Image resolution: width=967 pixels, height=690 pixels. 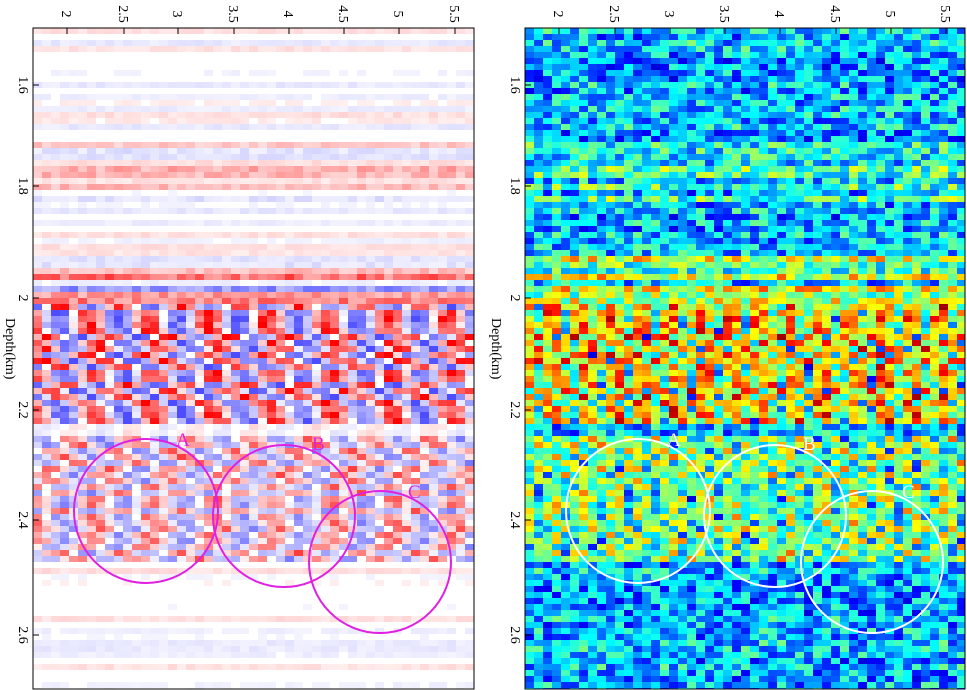 What do you see at coordinates (514, 85) in the screenshot?
I see `right-depth-tick-label: 1.6` at bounding box center [514, 85].